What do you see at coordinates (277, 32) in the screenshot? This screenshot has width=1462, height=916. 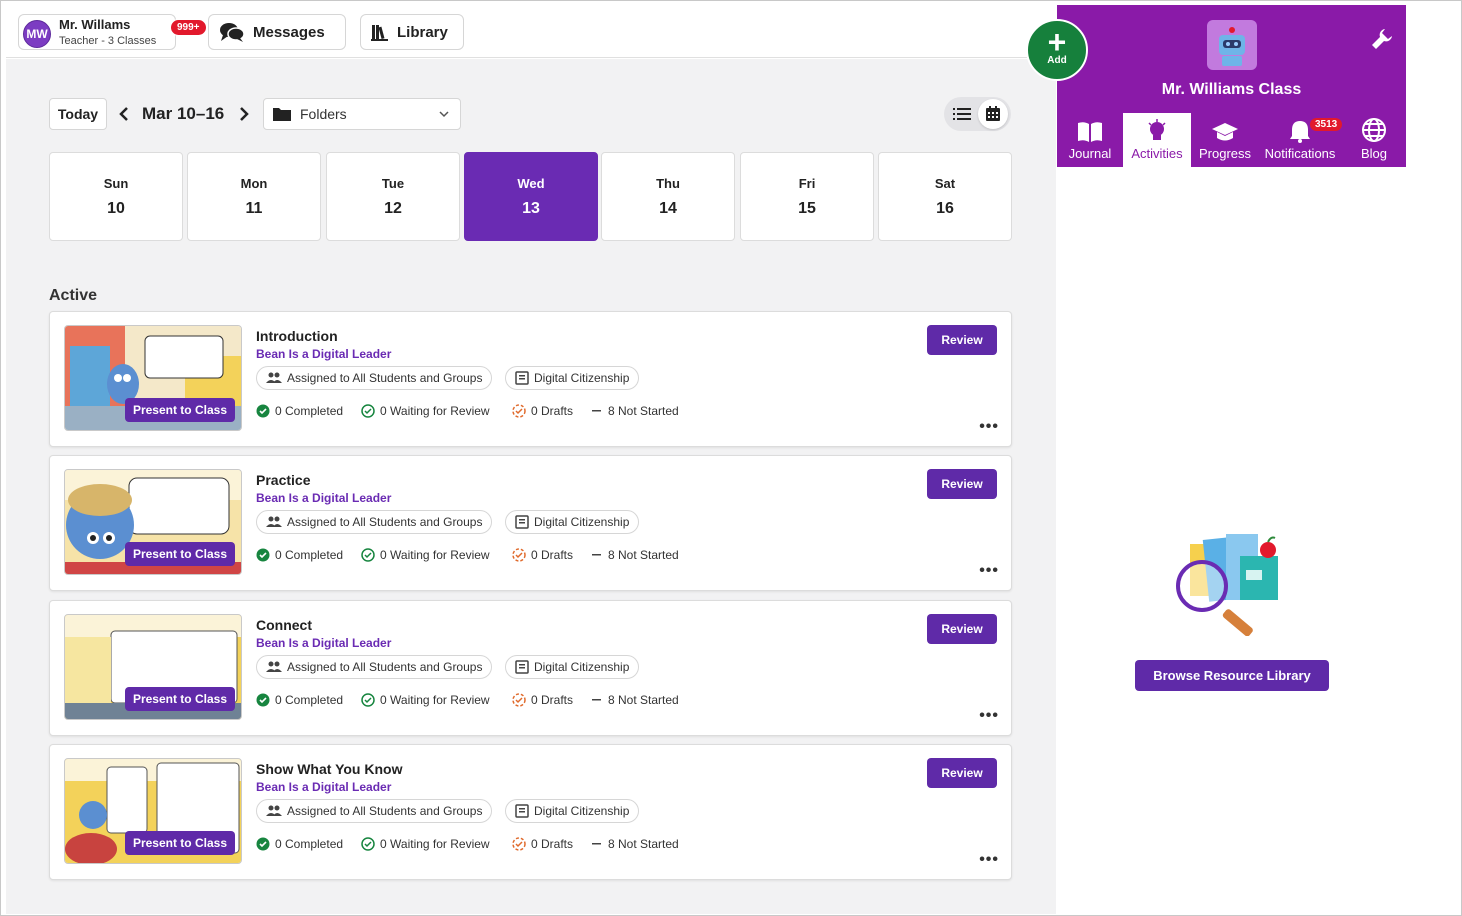 I see `messages-button: Messages` at bounding box center [277, 32].